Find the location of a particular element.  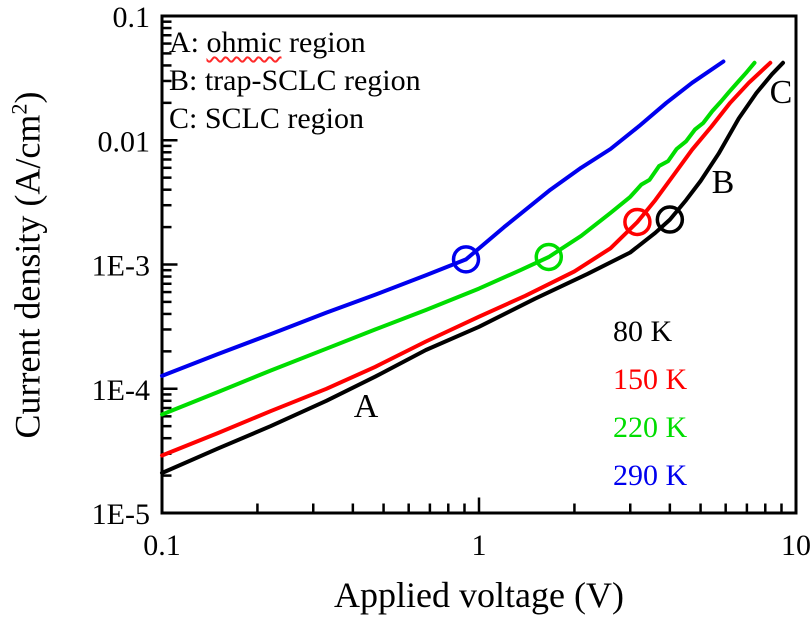

x-axis-title: Applied voltage (V) is located at coordinates (479, 595).